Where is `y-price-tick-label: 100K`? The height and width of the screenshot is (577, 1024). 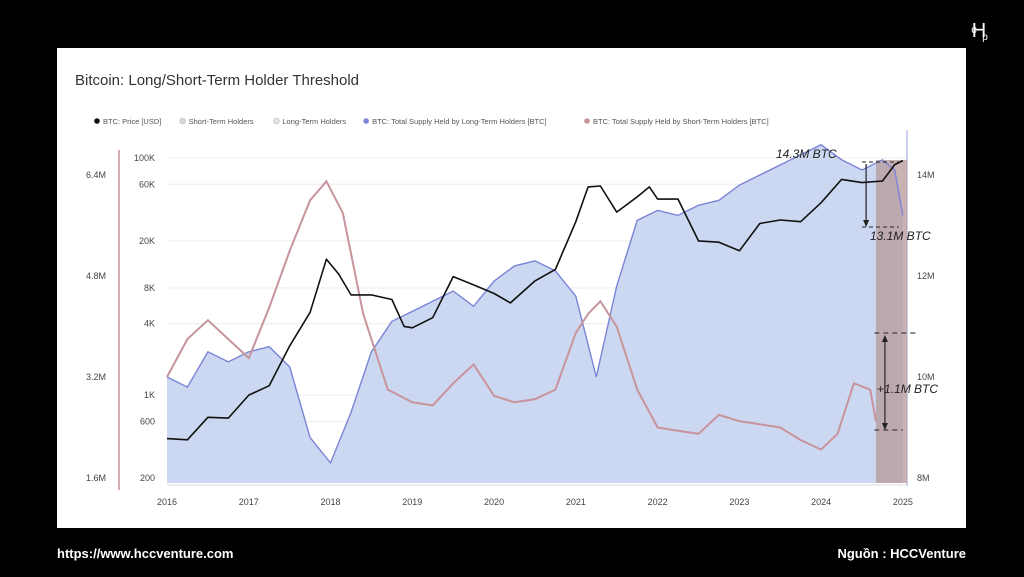 y-price-tick-label: 100K is located at coordinates (144, 158).